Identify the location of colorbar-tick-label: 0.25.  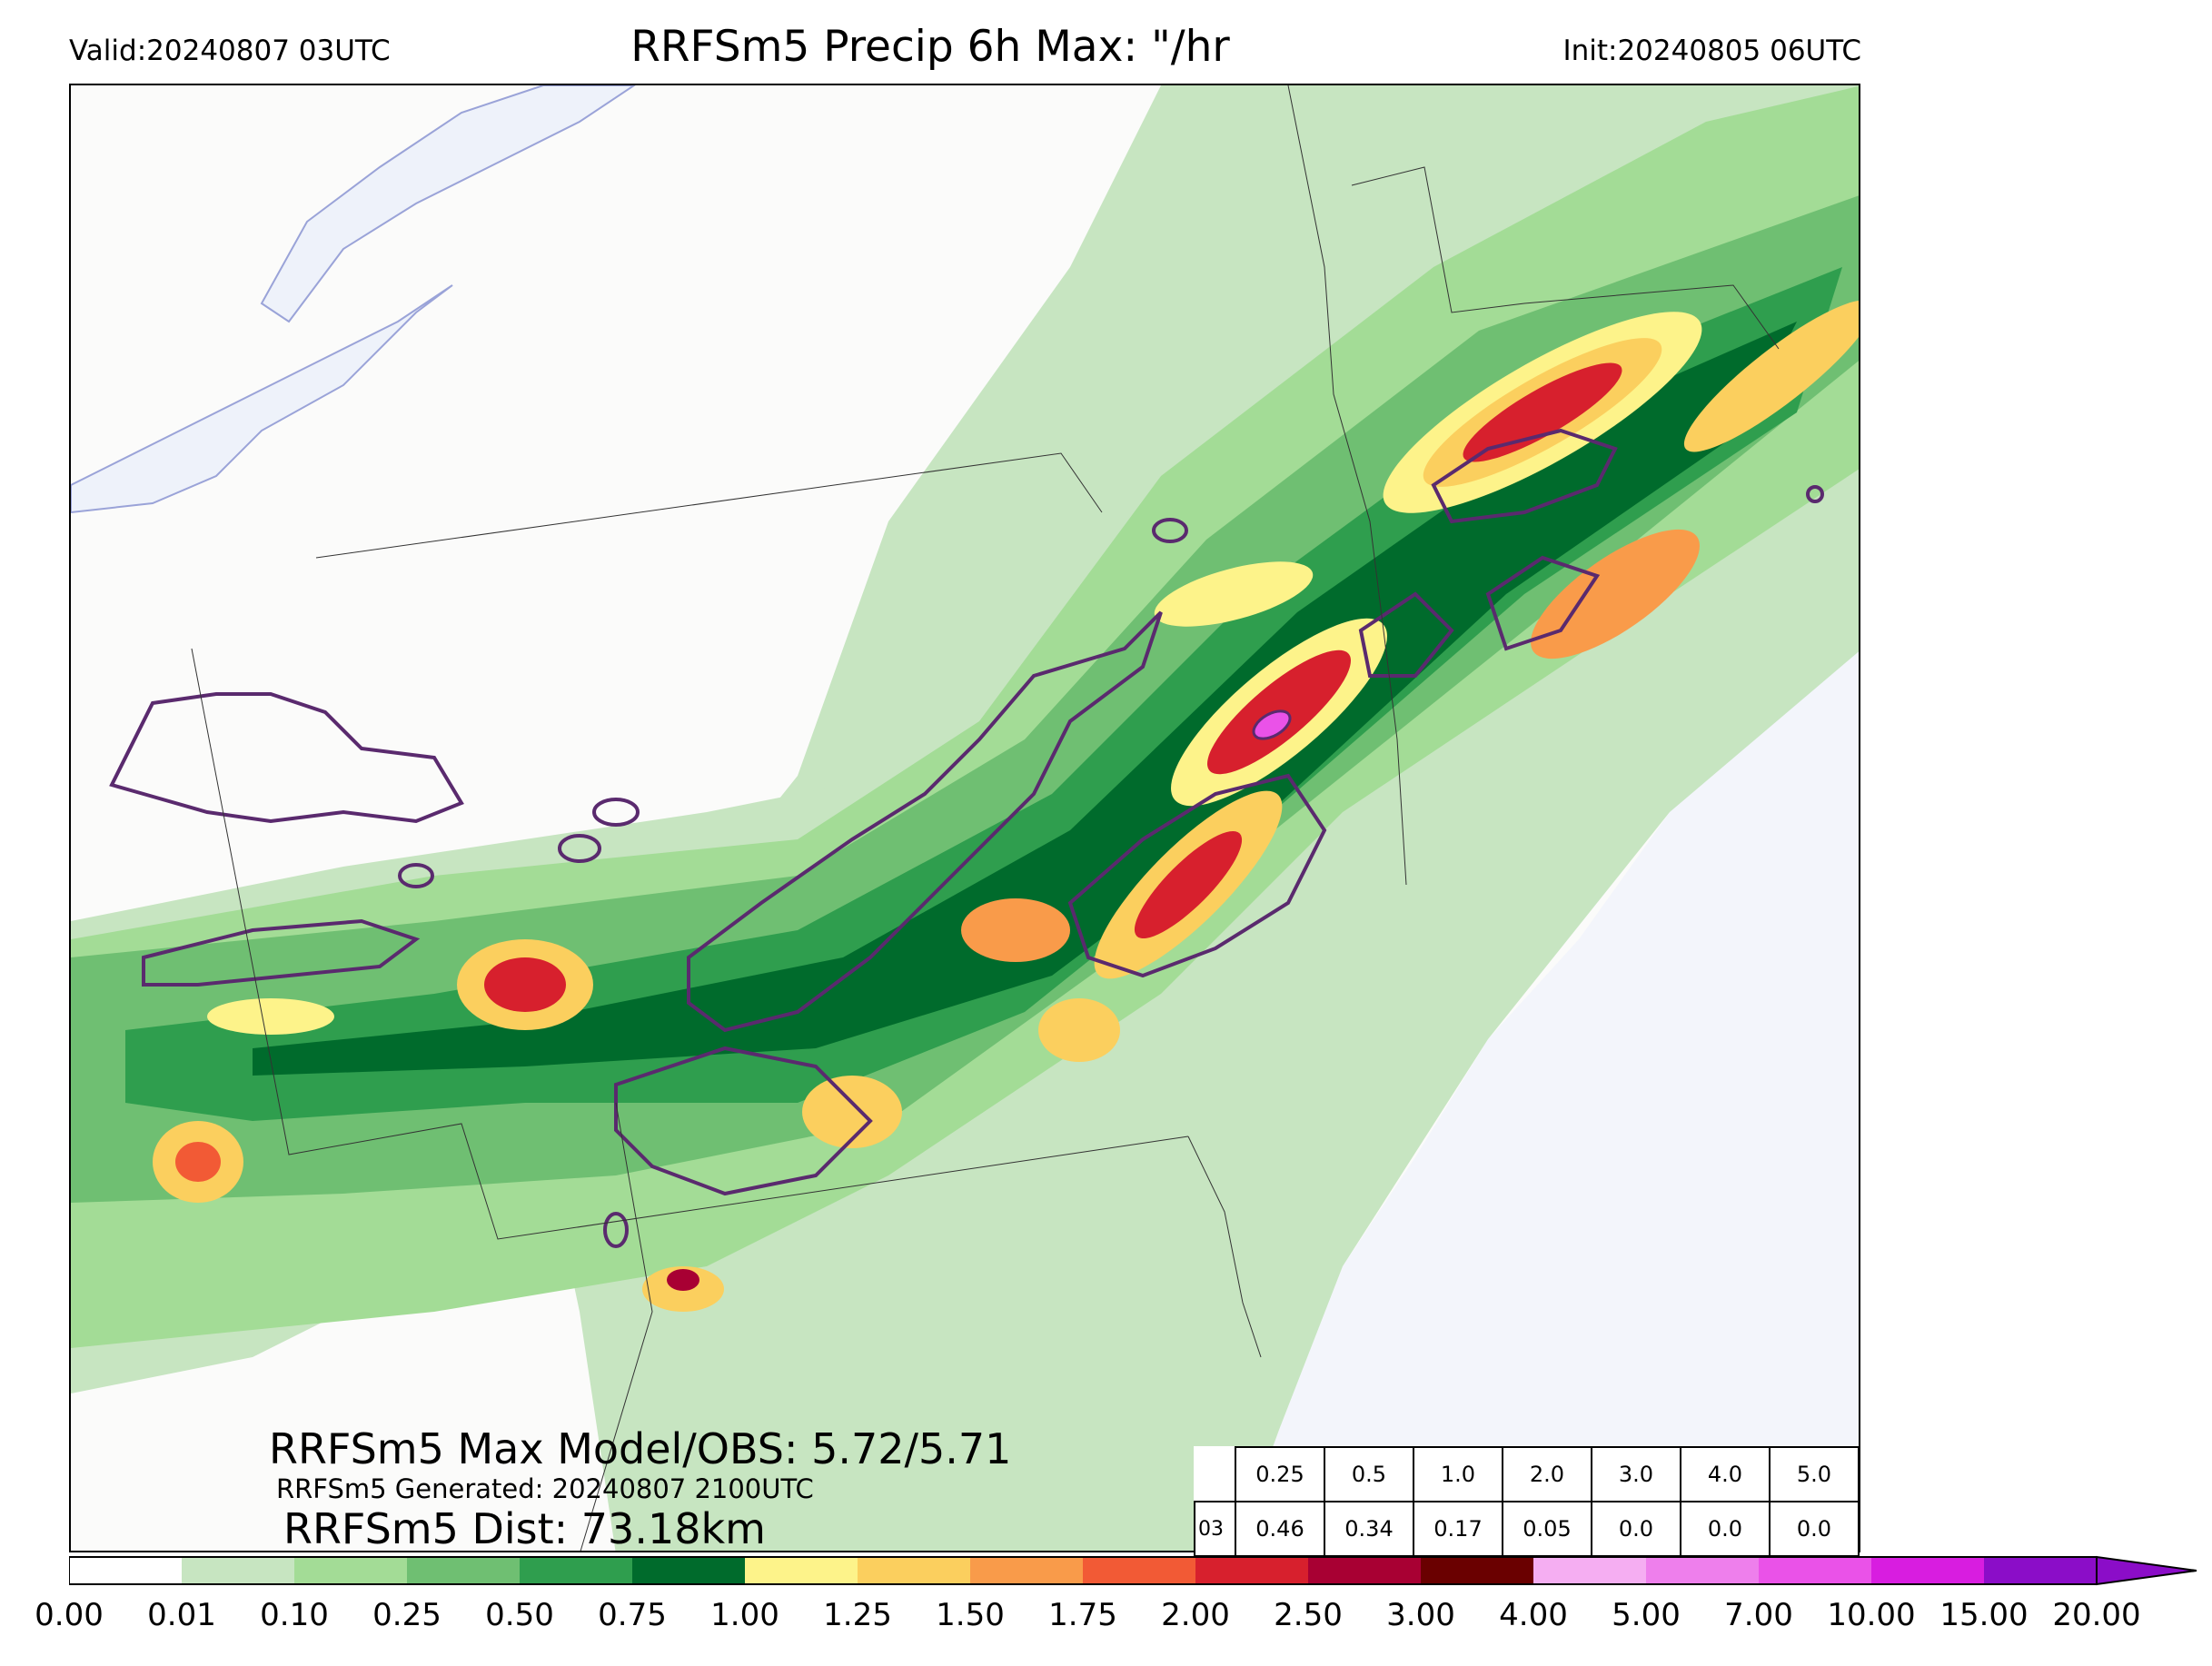
(406, 1615).